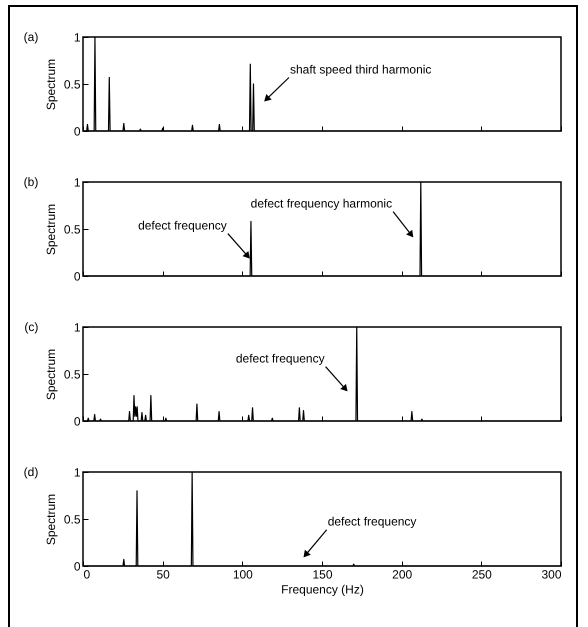 The image size is (588, 627). What do you see at coordinates (243, 575) in the screenshot?
I see `x-tick-label: 100` at bounding box center [243, 575].